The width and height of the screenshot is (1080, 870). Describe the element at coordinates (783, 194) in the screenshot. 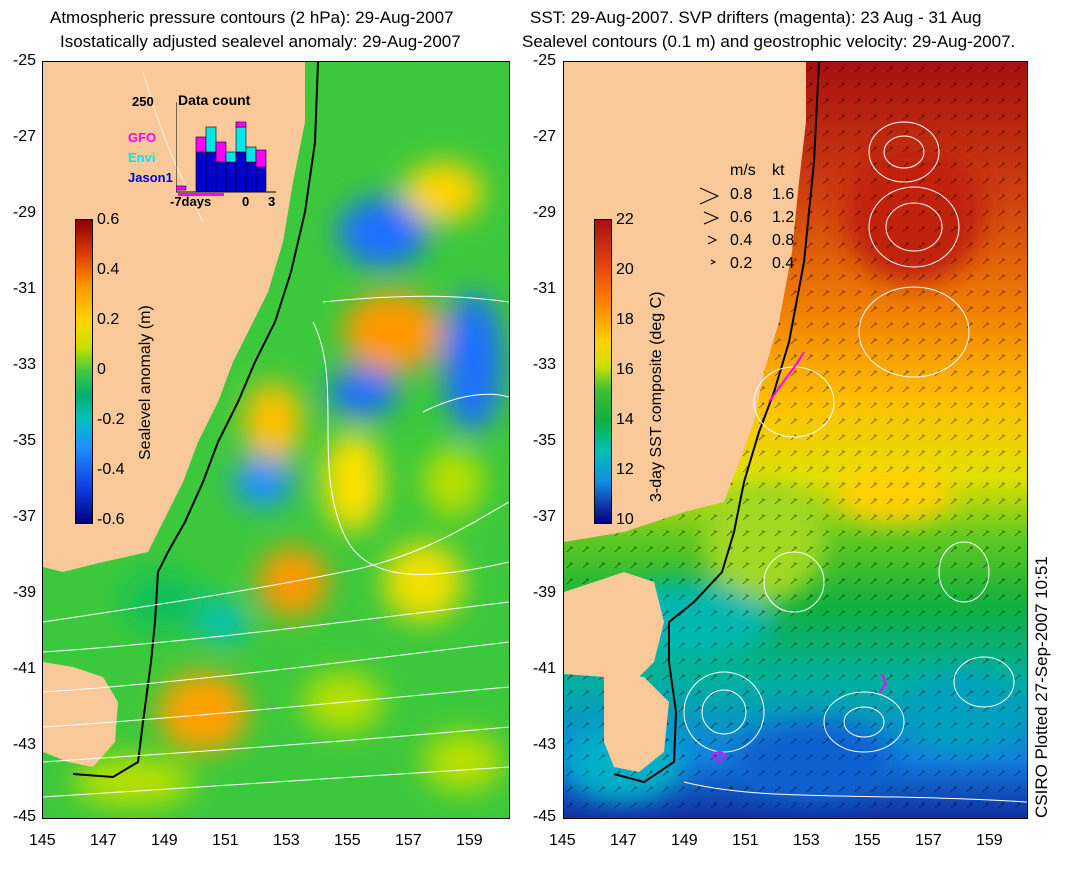

I see `velocity-key-kt: 1.6` at that location.